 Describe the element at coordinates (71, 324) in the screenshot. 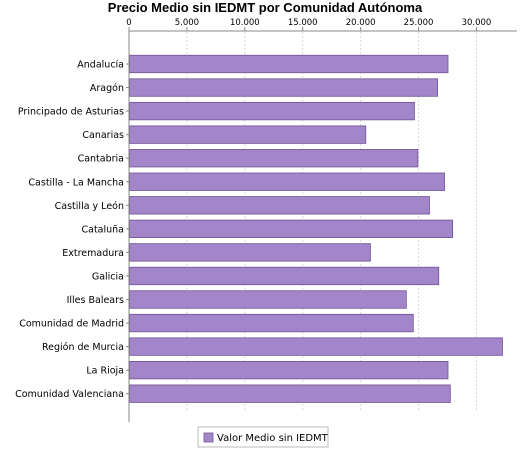

I see `category-label: Comunidad de Madrid` at that location.